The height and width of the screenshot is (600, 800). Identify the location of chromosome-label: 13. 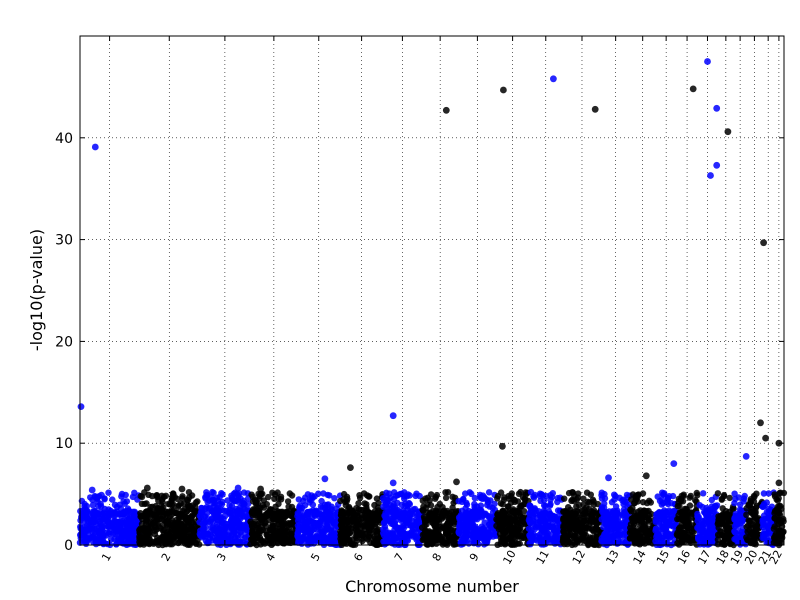
(612, 557).